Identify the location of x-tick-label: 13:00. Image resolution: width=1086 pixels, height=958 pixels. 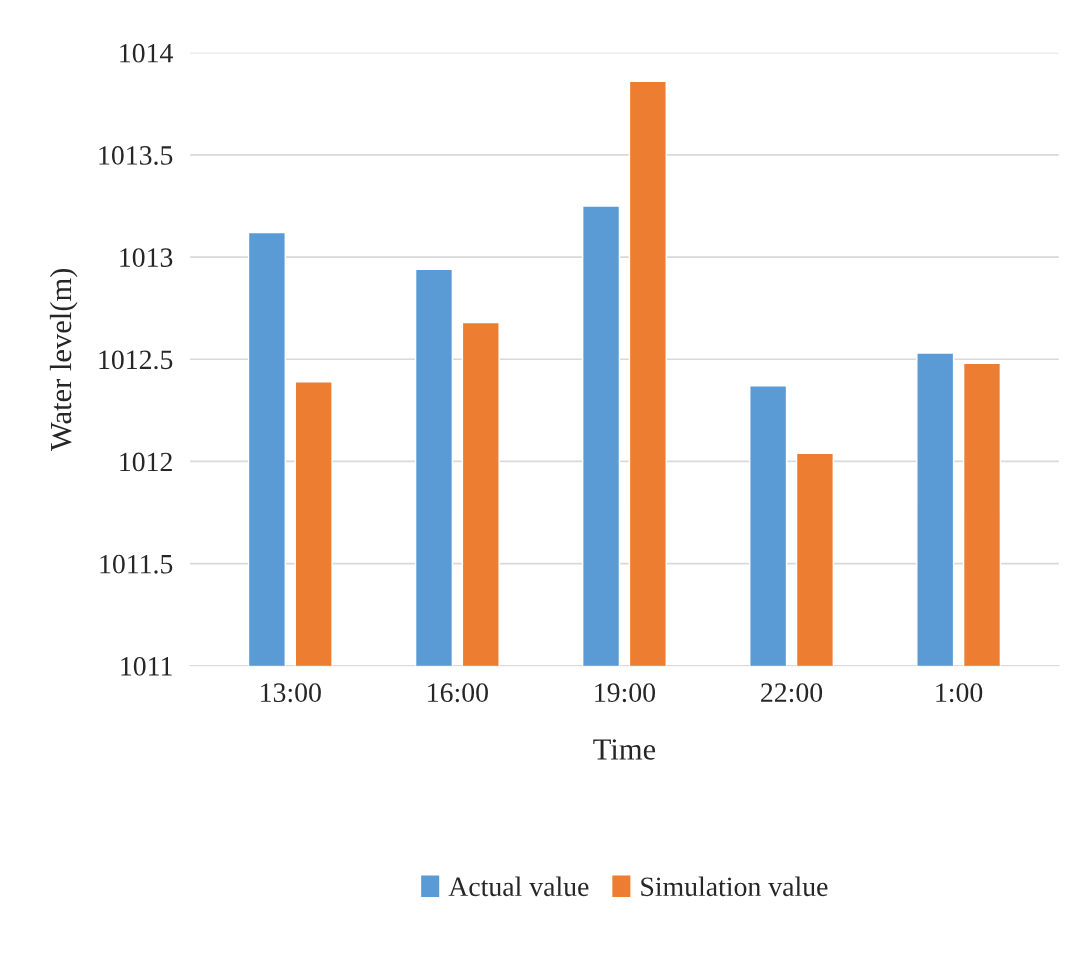
(291, 693).